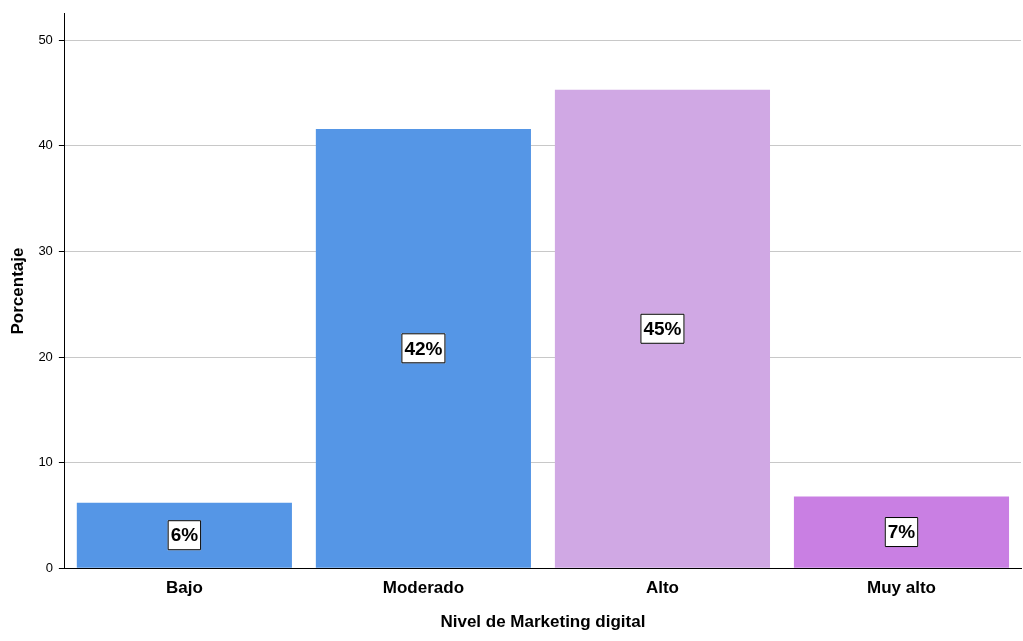  Describe the element at coordinates (901, 588) in the screenshot. I see `x-tick-label: Muy alto` at that location.